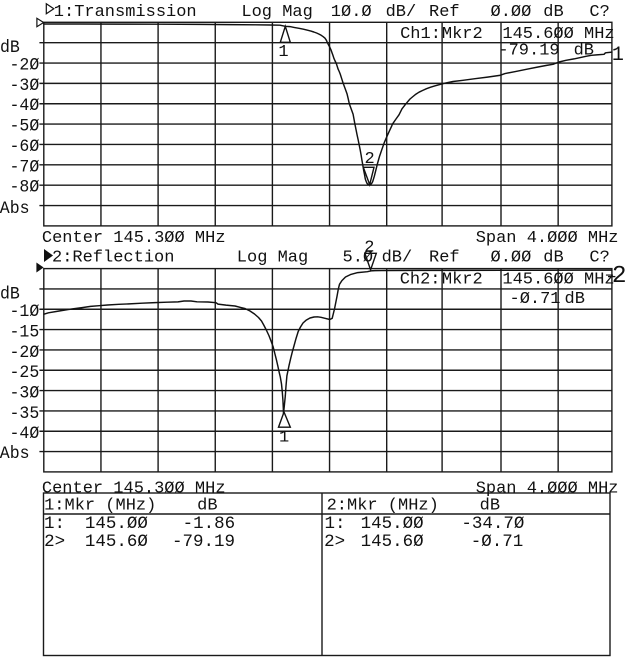  I want to click on svg-text: -35, so click(25, 414).